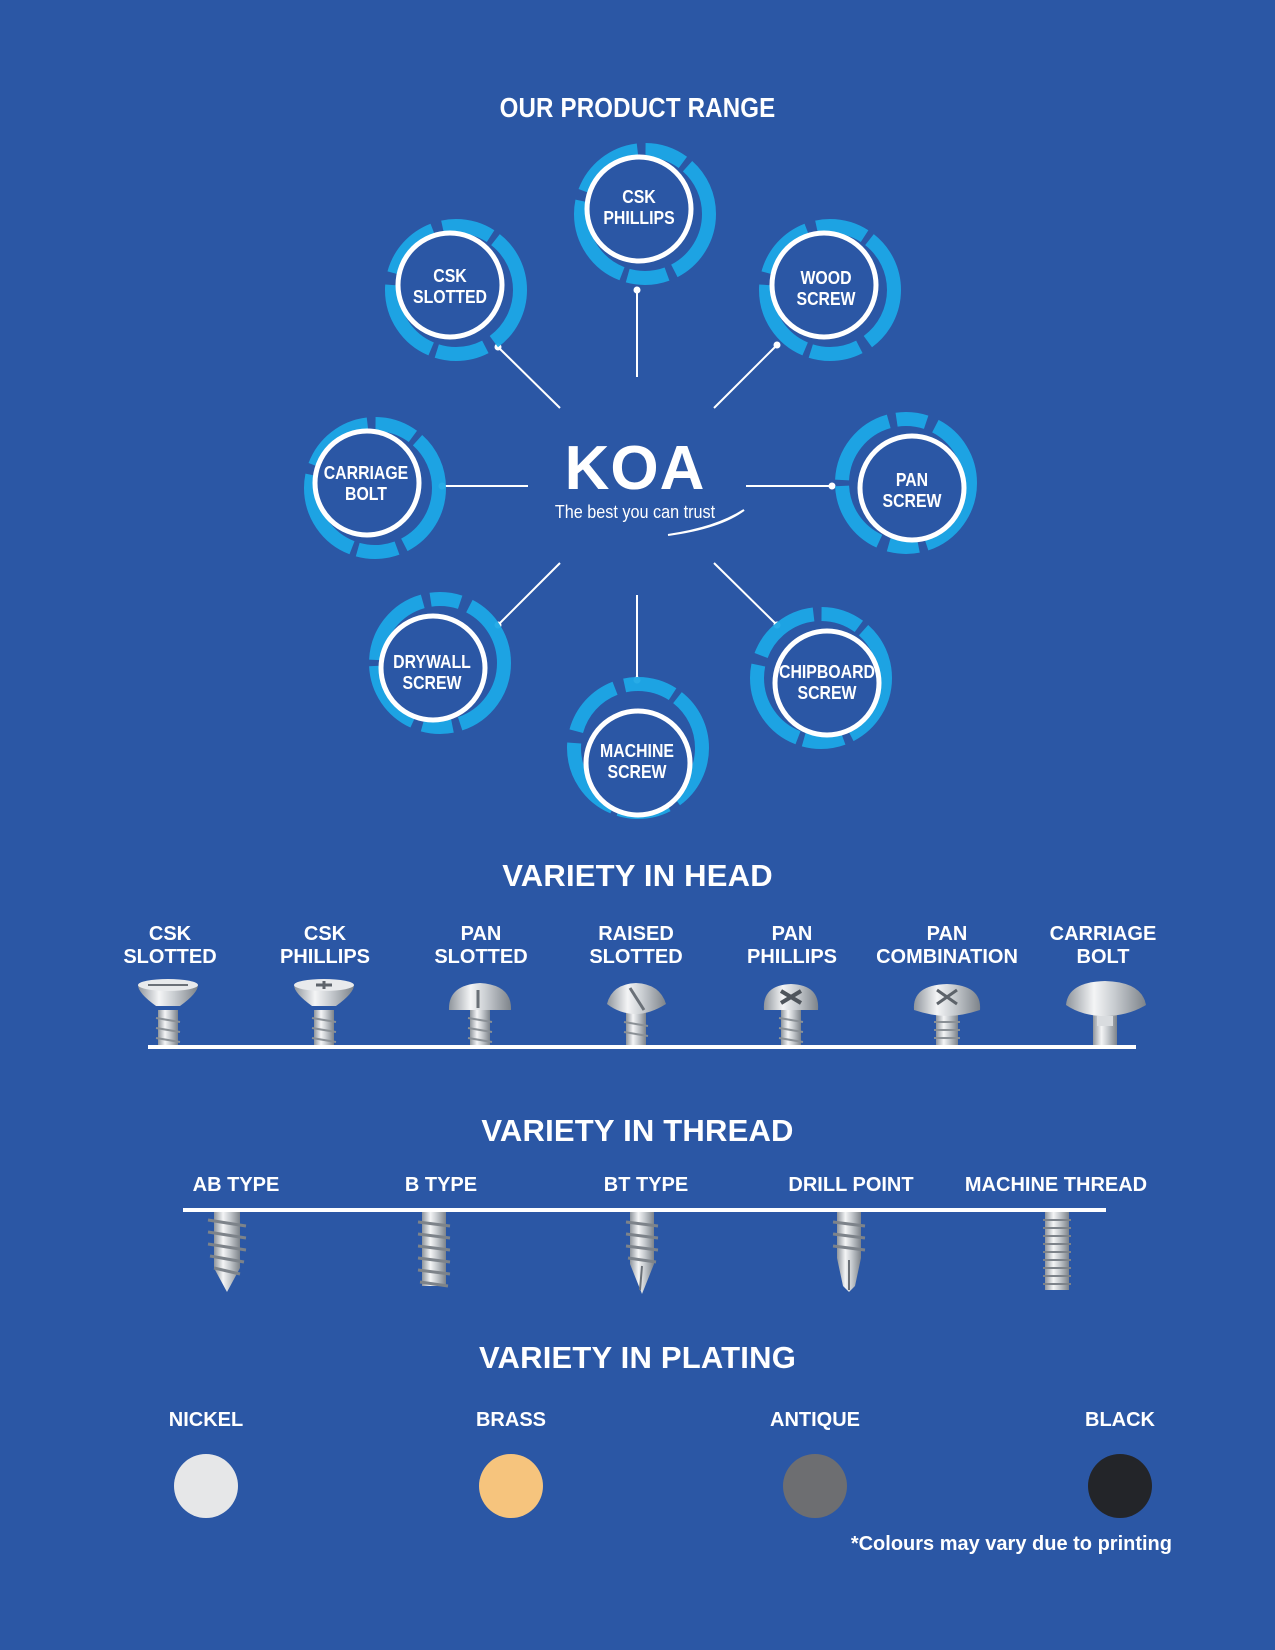 The width and height of the screenshot is (1275, 1650). What do you see at coordinates (1056, 1185) in the screenshot?
I see `thread-label-machine-thread: MACHINE THREAD` at bounding box center [1056, 1185].